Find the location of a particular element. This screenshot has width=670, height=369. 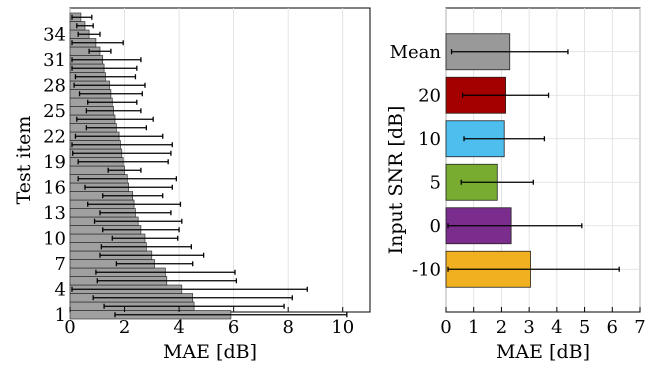

right-y-ticks: -10 0 5 10 20 Mean is located at coordinates (416, 161).